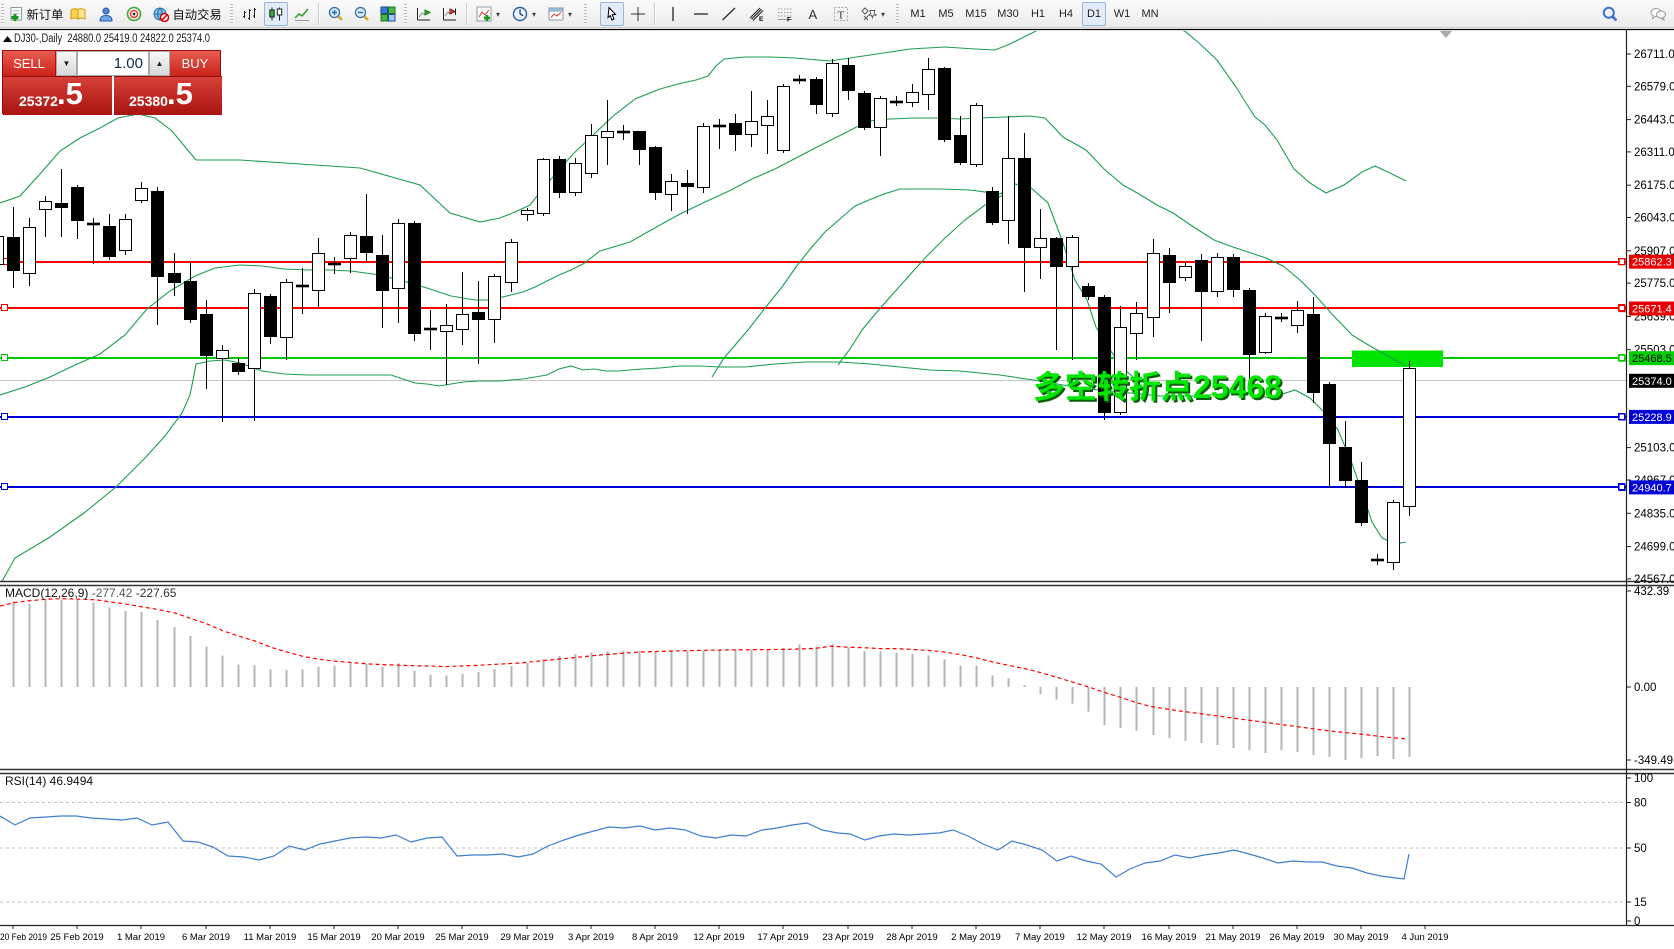 The height and width of the screenshot is (949, 1674). What do you see at coordinates (461, 937) in the screenshot?
I see `svg-text: 25 Mar 2019` at bounding box center [461, 937].